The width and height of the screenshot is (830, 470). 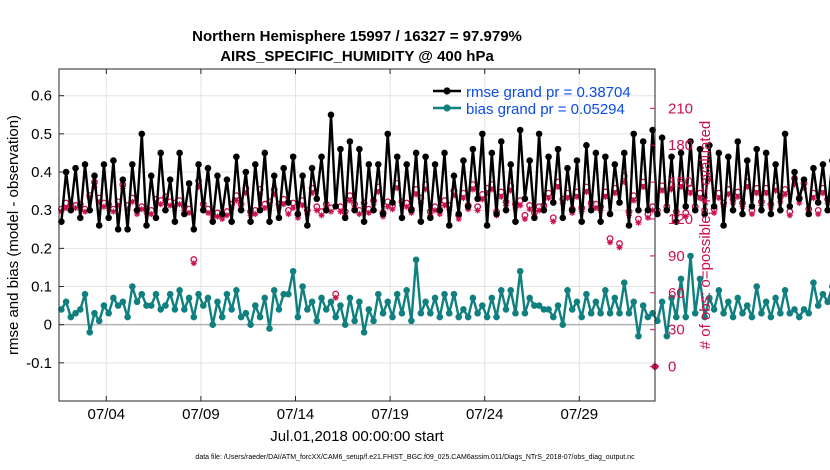 I want to click on y2-tick-label: 120, so click(x=680, y=219).